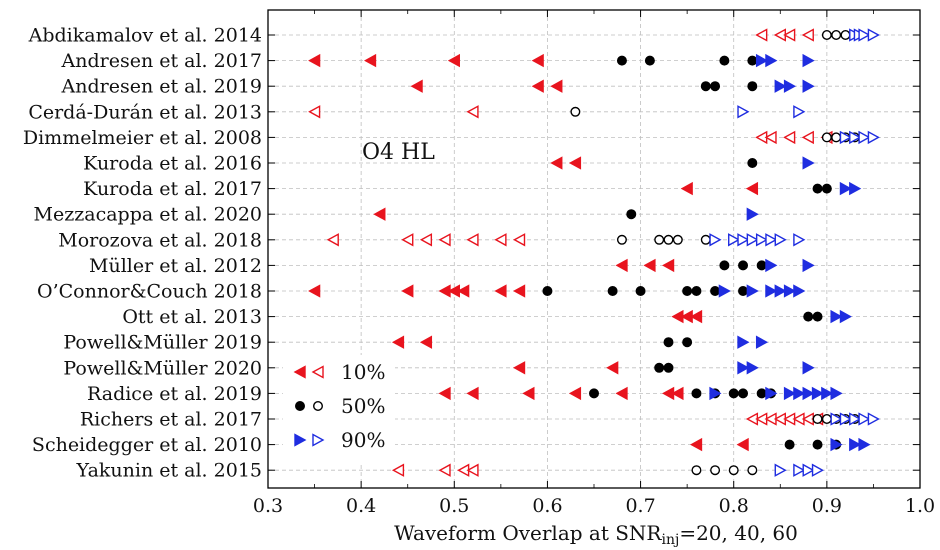  What do you see at coordinates (174, 394) in the screenshot?
I see `y-tick-label: Radice et al. 2019` at bounding box center [174, 394].